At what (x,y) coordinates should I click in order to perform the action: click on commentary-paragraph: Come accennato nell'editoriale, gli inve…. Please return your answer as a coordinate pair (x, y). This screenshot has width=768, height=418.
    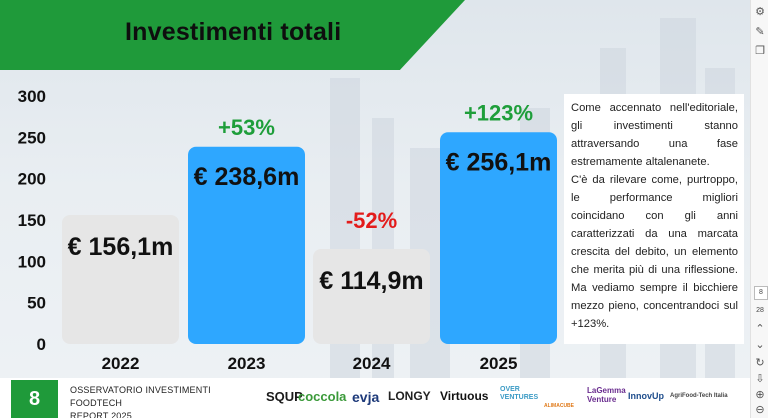
    Looking at the image, I should click on (654, 135).